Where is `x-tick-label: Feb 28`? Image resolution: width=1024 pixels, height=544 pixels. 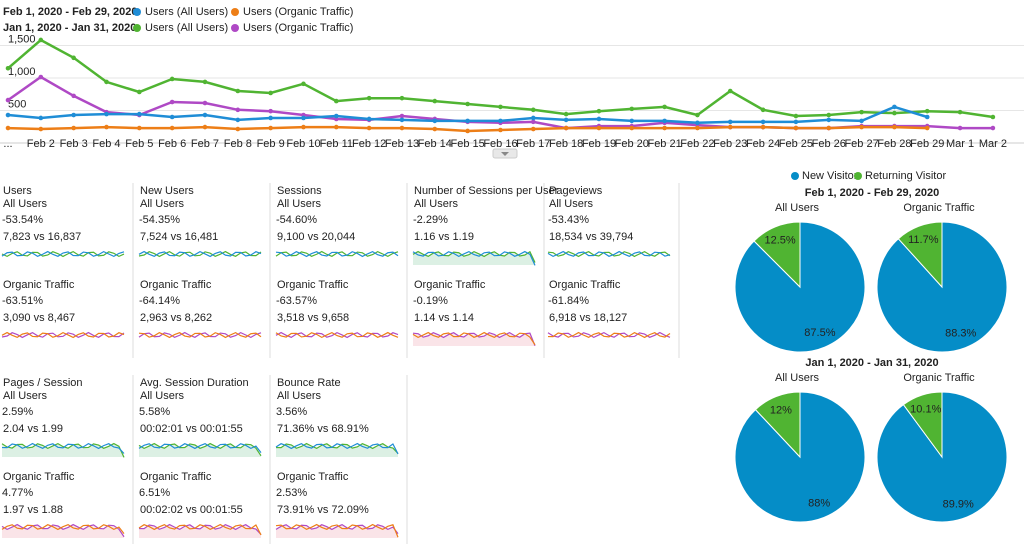
x-tick-label: Feb 28 is located at coordinates (894, 144).